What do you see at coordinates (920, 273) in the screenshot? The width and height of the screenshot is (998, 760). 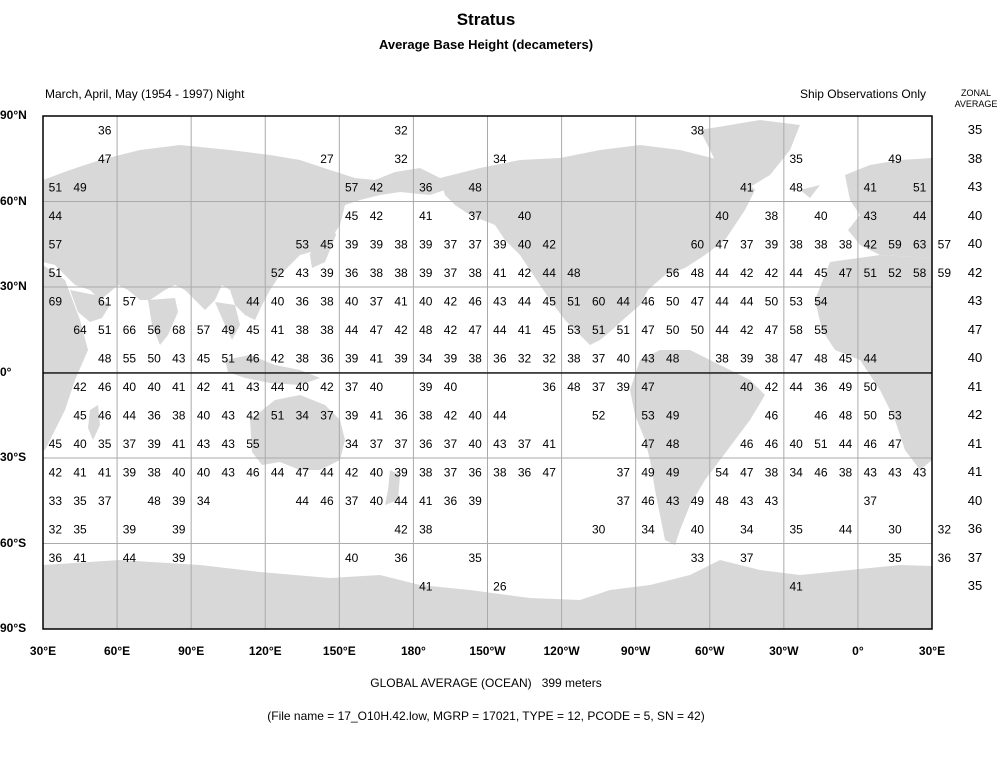 I see `cell-value: 58` at bounding box center [920, 273].